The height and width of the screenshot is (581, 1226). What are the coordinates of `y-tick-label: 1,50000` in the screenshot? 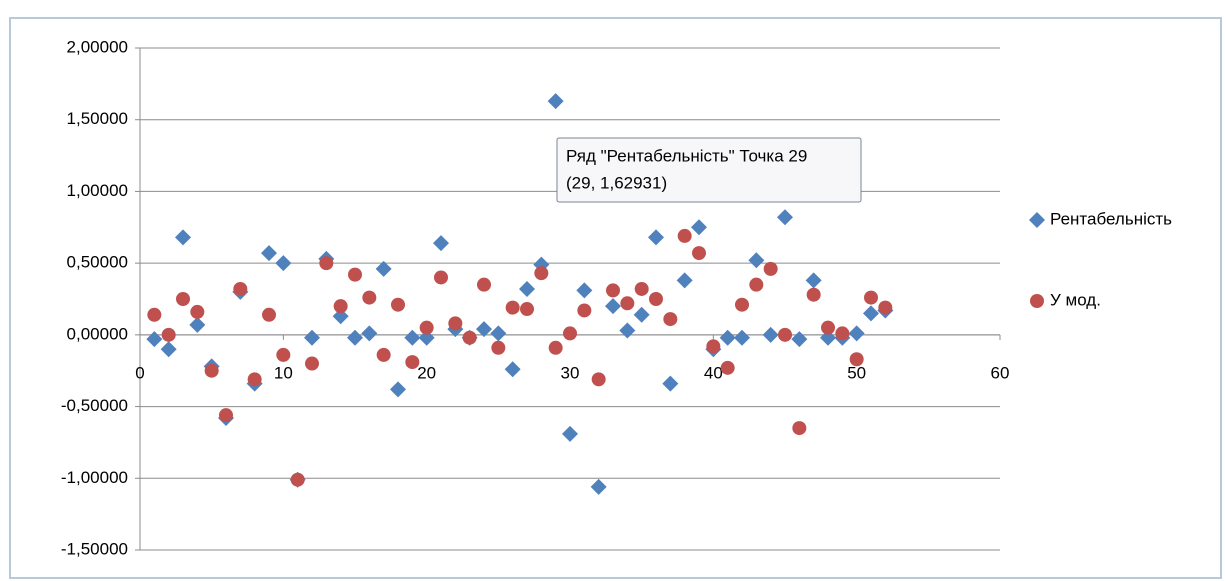 It's located at (97, 118).